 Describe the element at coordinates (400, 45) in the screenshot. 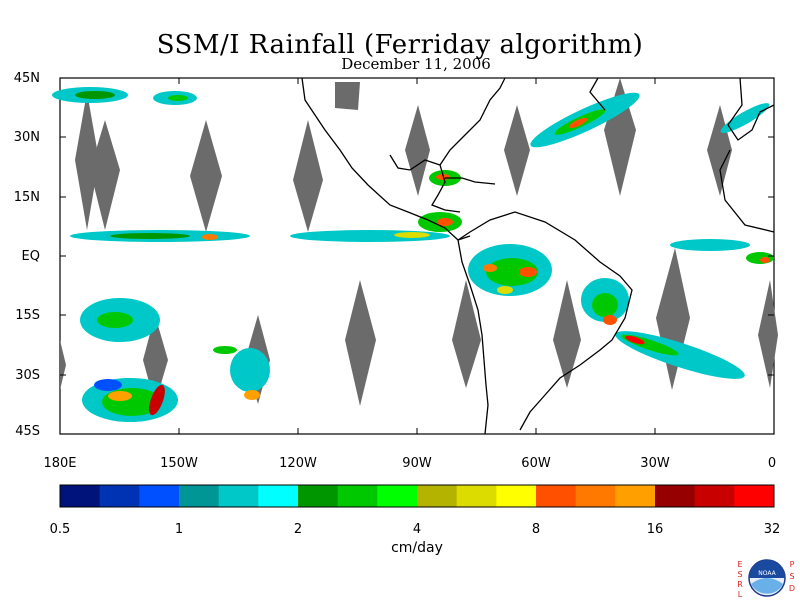

I see `map-title: SSM/I Rainfall (Ferriday algorithm)` at that location.